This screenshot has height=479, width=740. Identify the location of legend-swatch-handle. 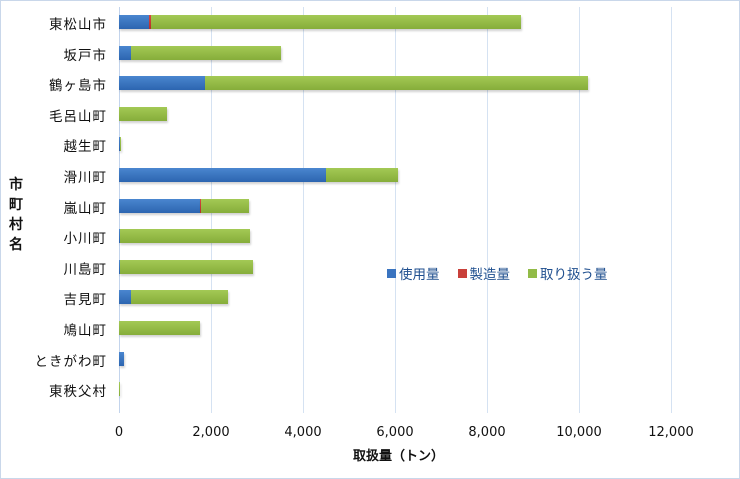
(532, 273).